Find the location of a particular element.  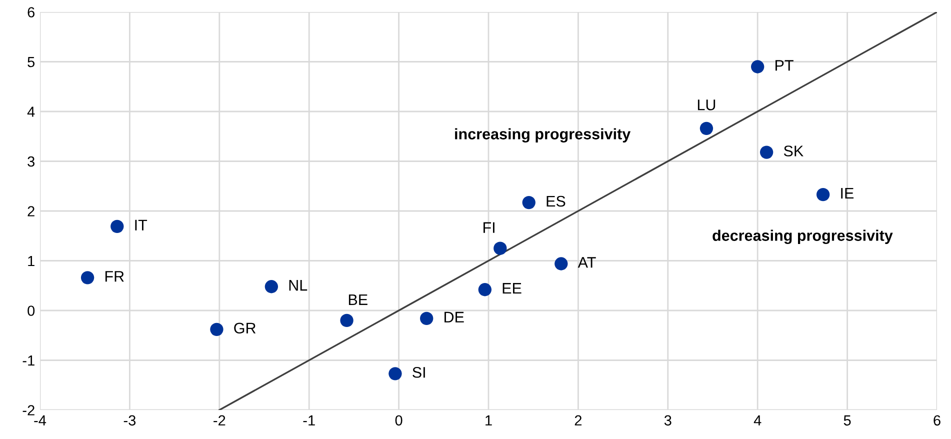

x-tick-label: 1 is located at coordinates (489, 420).